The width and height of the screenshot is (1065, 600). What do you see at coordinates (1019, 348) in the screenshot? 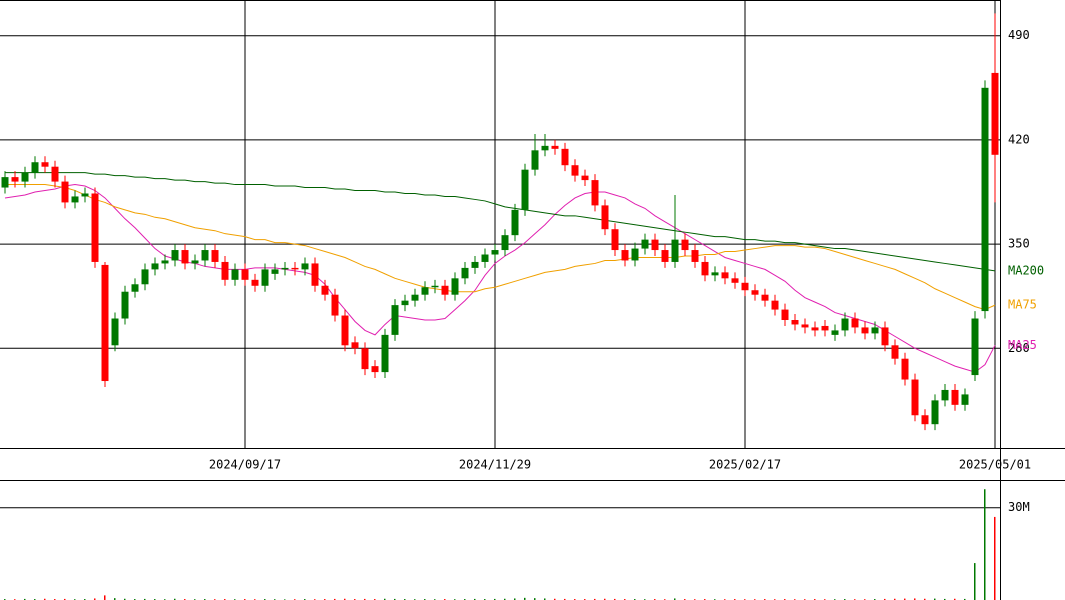
I see `y-tick-label: 280` at bounding box center [1019, 348].